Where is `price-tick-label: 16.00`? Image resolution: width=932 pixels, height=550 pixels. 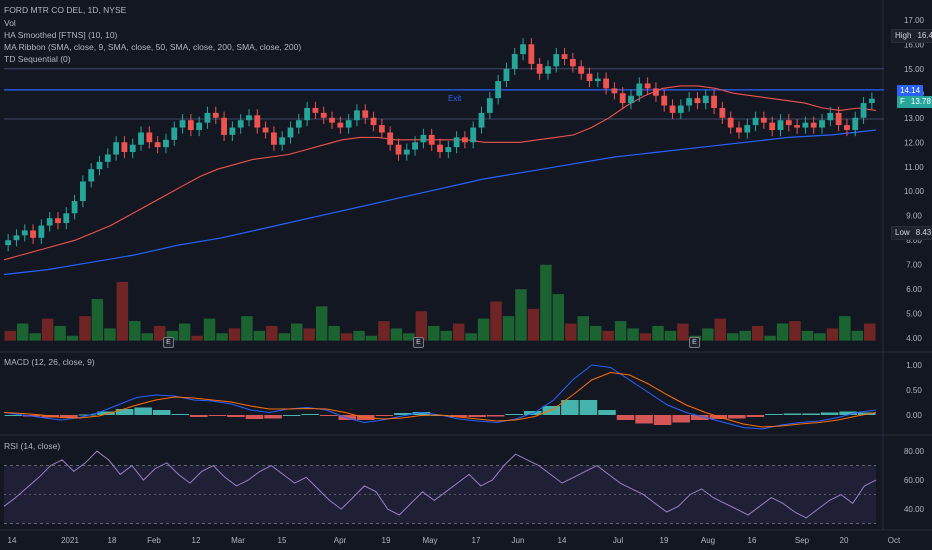 price-tick-label: 16.00 is located at coordinates (914, 44).